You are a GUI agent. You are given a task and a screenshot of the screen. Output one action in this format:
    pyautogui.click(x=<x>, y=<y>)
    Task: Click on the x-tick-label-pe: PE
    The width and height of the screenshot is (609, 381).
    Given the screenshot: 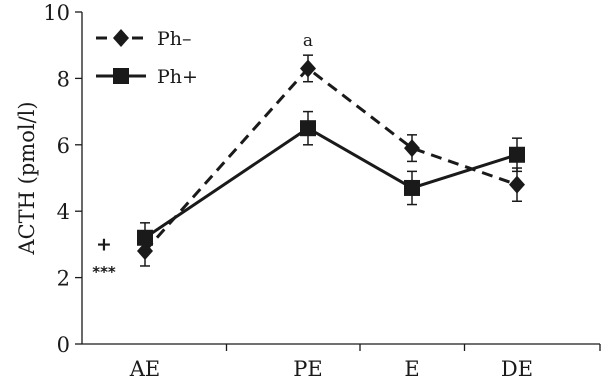 What is the action you would take?
    pyautogui.click(x=307, y=369)
    